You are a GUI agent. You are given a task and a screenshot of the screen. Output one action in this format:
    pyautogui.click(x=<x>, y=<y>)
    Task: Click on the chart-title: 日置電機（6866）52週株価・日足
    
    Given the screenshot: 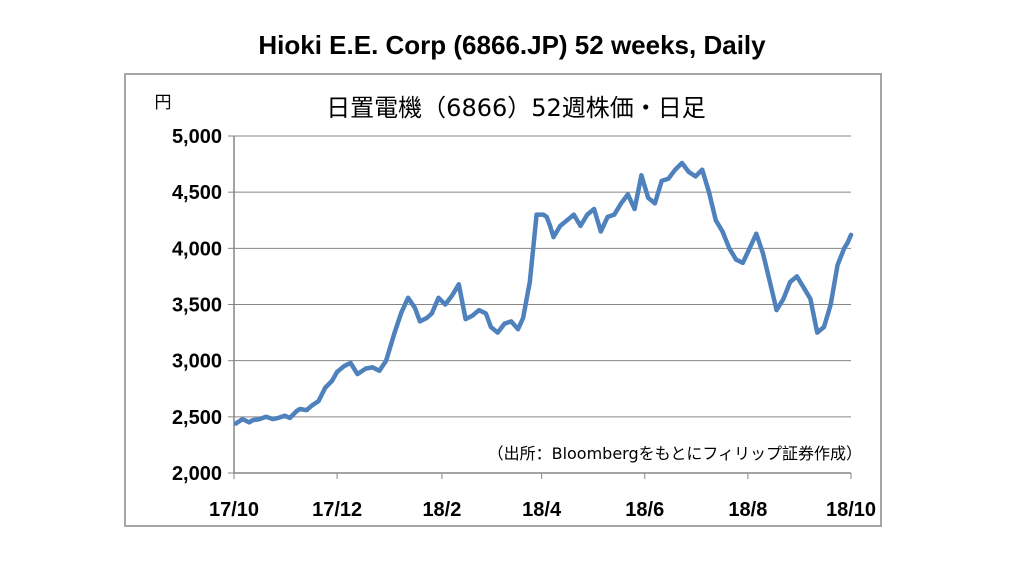 What is the action you would take?
    pyautogui.click(x=516, y=108)
    